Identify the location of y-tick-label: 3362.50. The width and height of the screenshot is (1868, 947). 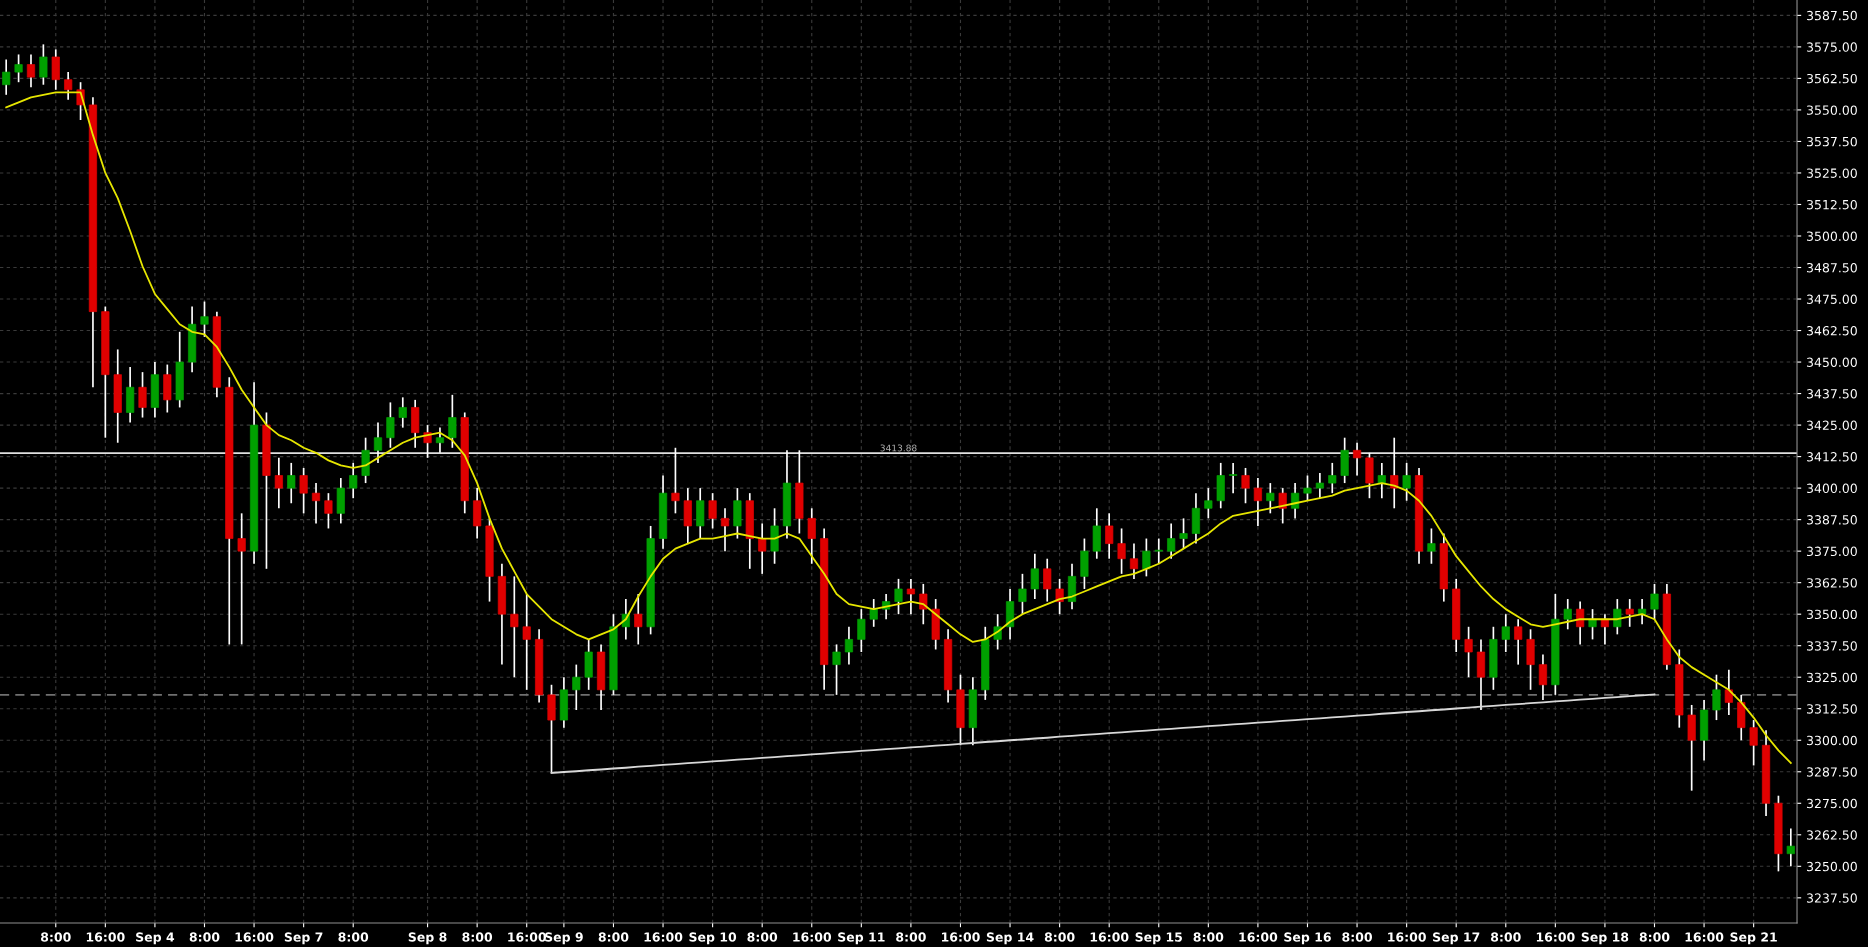
(1832, 583).